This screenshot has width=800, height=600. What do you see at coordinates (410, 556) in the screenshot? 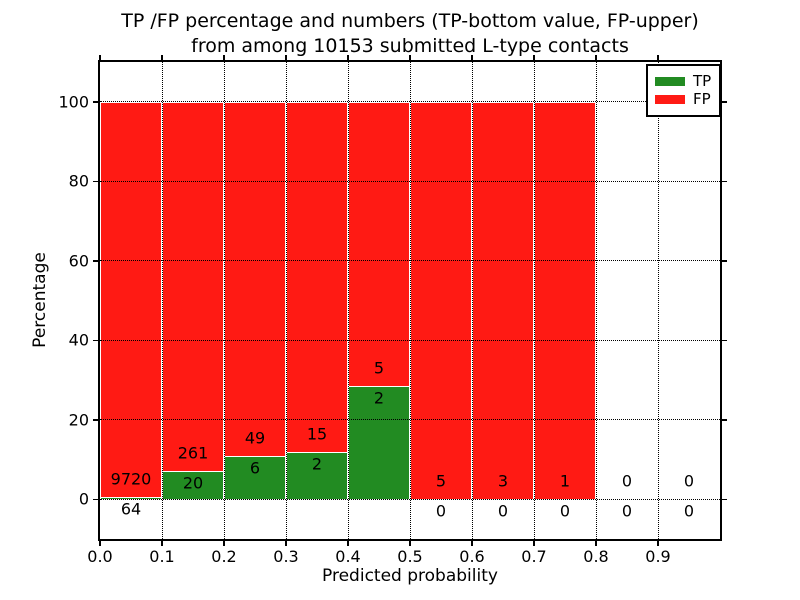
I see `x-tick-label: 0.5` at bounding box center [410, 556].